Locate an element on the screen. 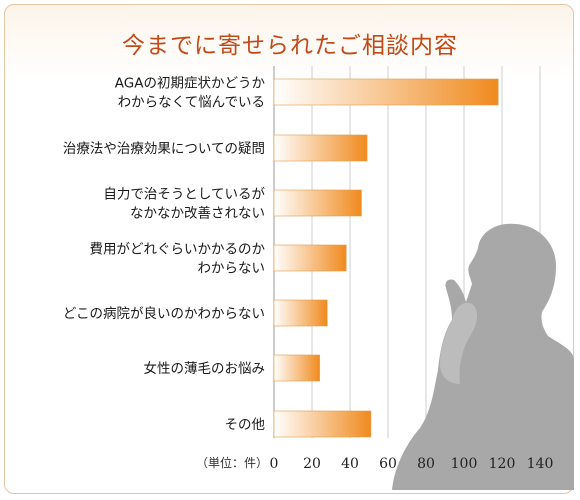 This screenshot has height=500, width=580. x-tick-label: 100 is located at coordinates (464, 464).